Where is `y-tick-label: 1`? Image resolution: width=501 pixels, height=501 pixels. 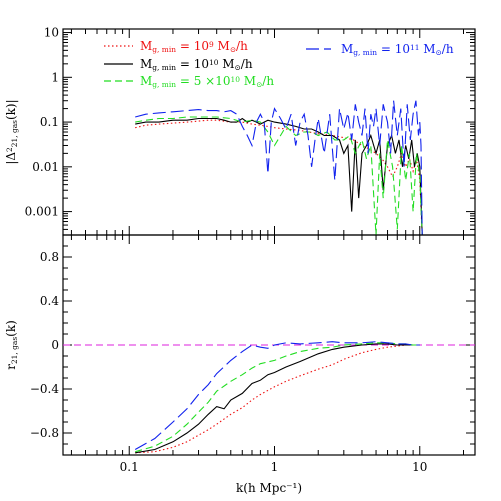
y-tick-label: 1 is located at coordinates (55, 77).